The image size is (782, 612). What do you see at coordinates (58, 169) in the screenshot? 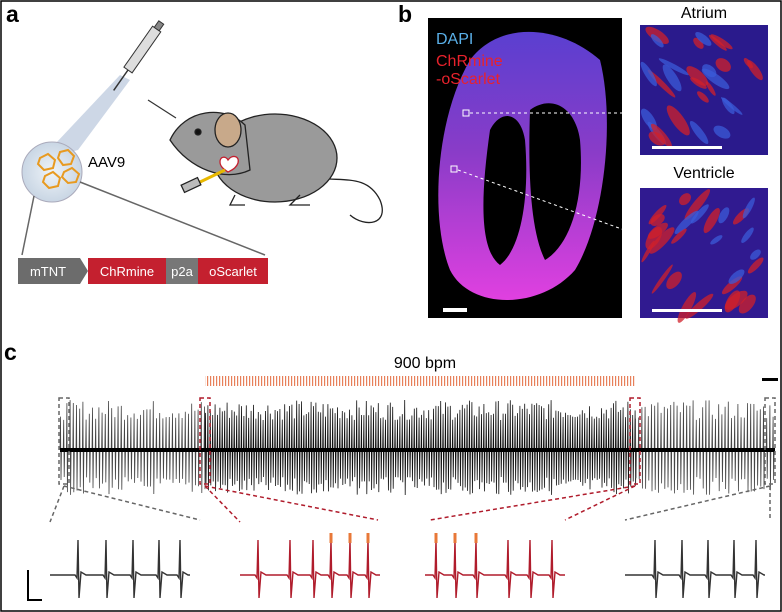
I see `virions` at bounding box center [58, 169].